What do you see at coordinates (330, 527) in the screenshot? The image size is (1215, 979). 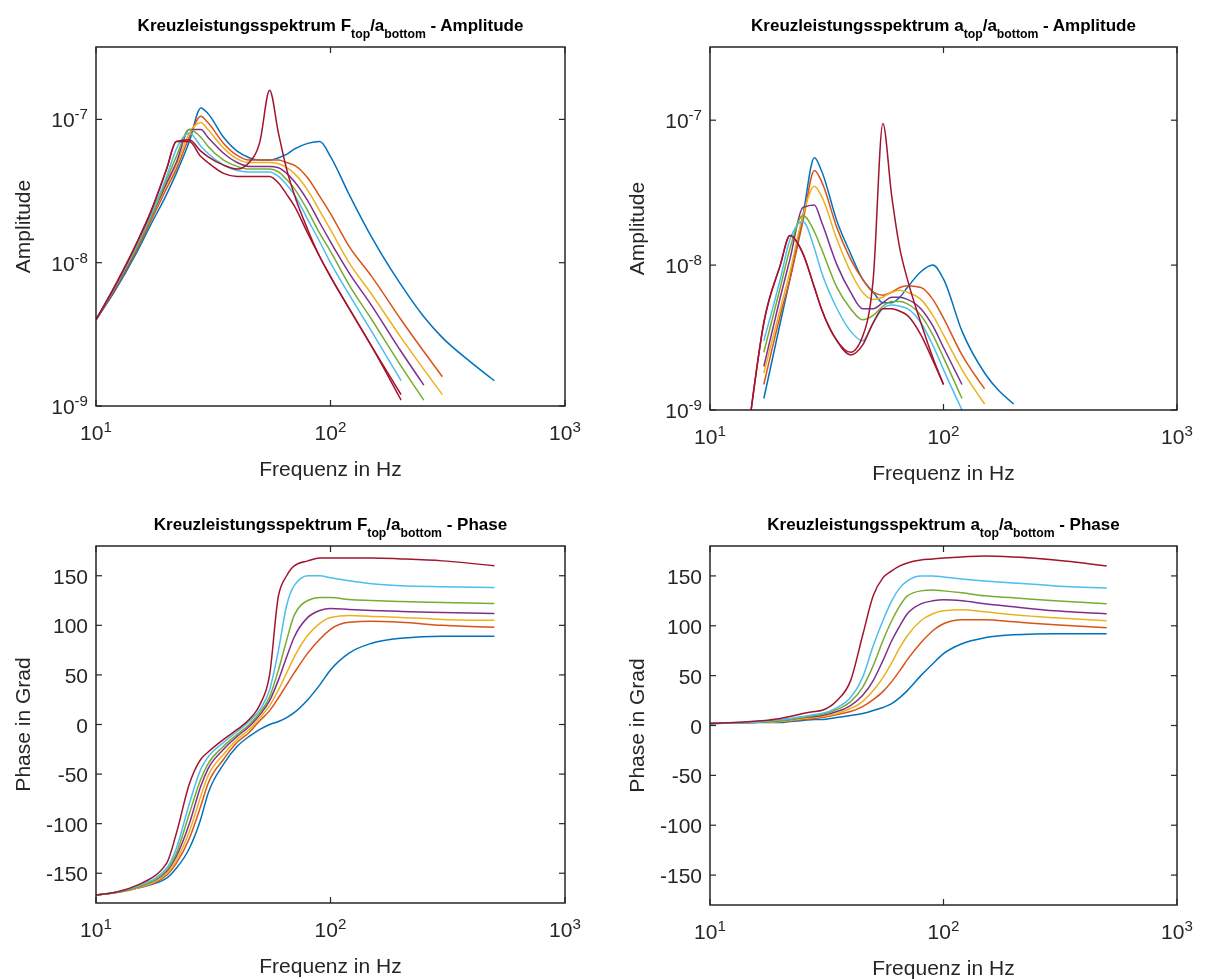 I see `chart-title: Kreuzleistungsspektrum F$_{top}$/a$_{bottom}$ - Phase` at bounding box center [330, 527].